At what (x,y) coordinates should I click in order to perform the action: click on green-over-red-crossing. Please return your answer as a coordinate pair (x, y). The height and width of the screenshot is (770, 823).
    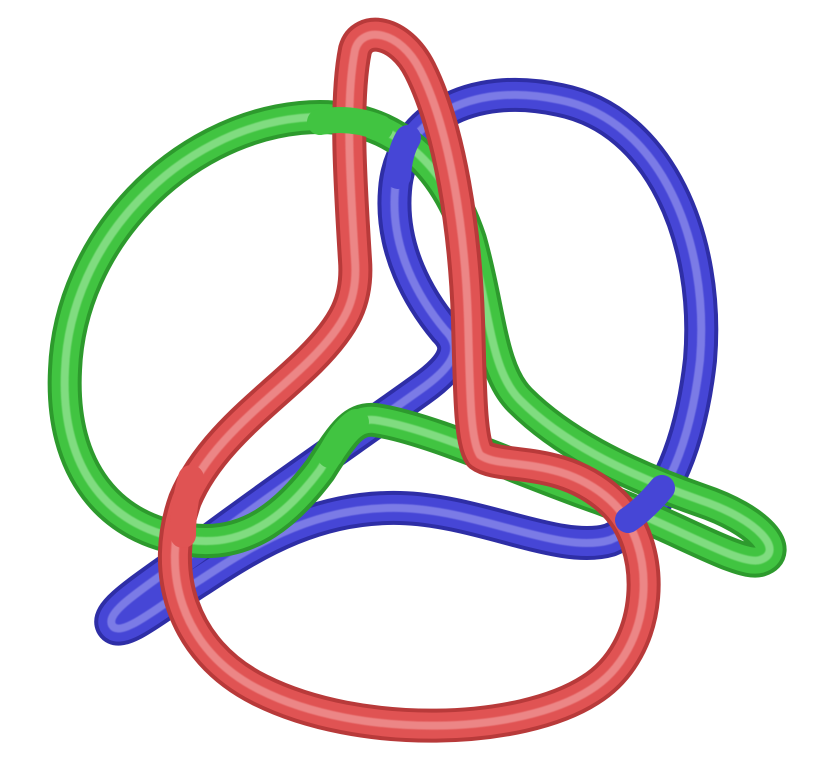
    Looking at the image, I should click on (350, 124).